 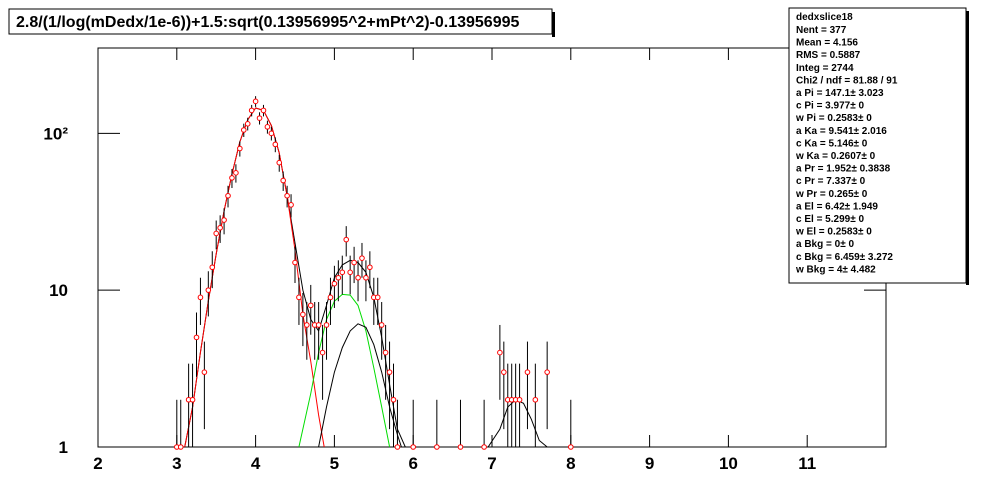 I want to click on stats-line: Integ = 2744, so click(x=825, y=68).